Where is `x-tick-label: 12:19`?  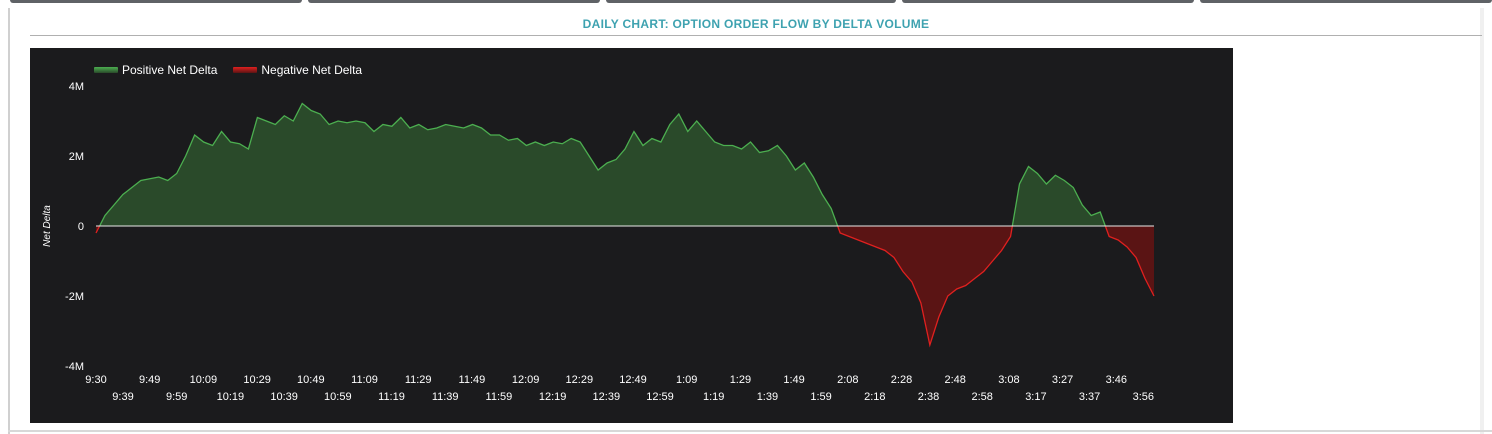 x-tick-label: 12:19 is located at coordinates (553, 397).